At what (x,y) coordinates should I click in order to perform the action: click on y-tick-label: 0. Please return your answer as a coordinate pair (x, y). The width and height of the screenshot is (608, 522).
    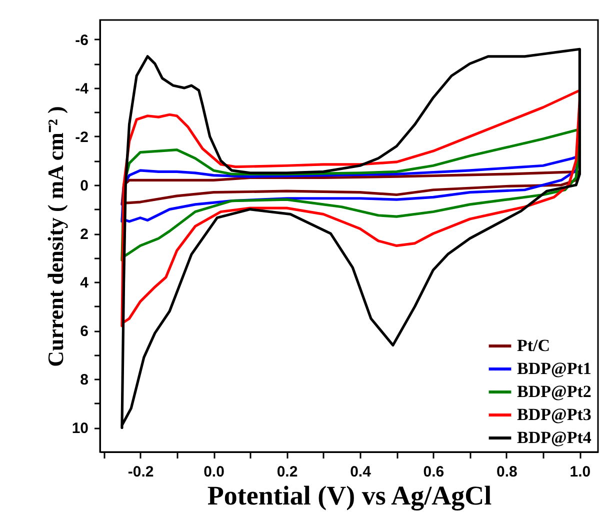
    Looking at the image, I should click on (84, 186).